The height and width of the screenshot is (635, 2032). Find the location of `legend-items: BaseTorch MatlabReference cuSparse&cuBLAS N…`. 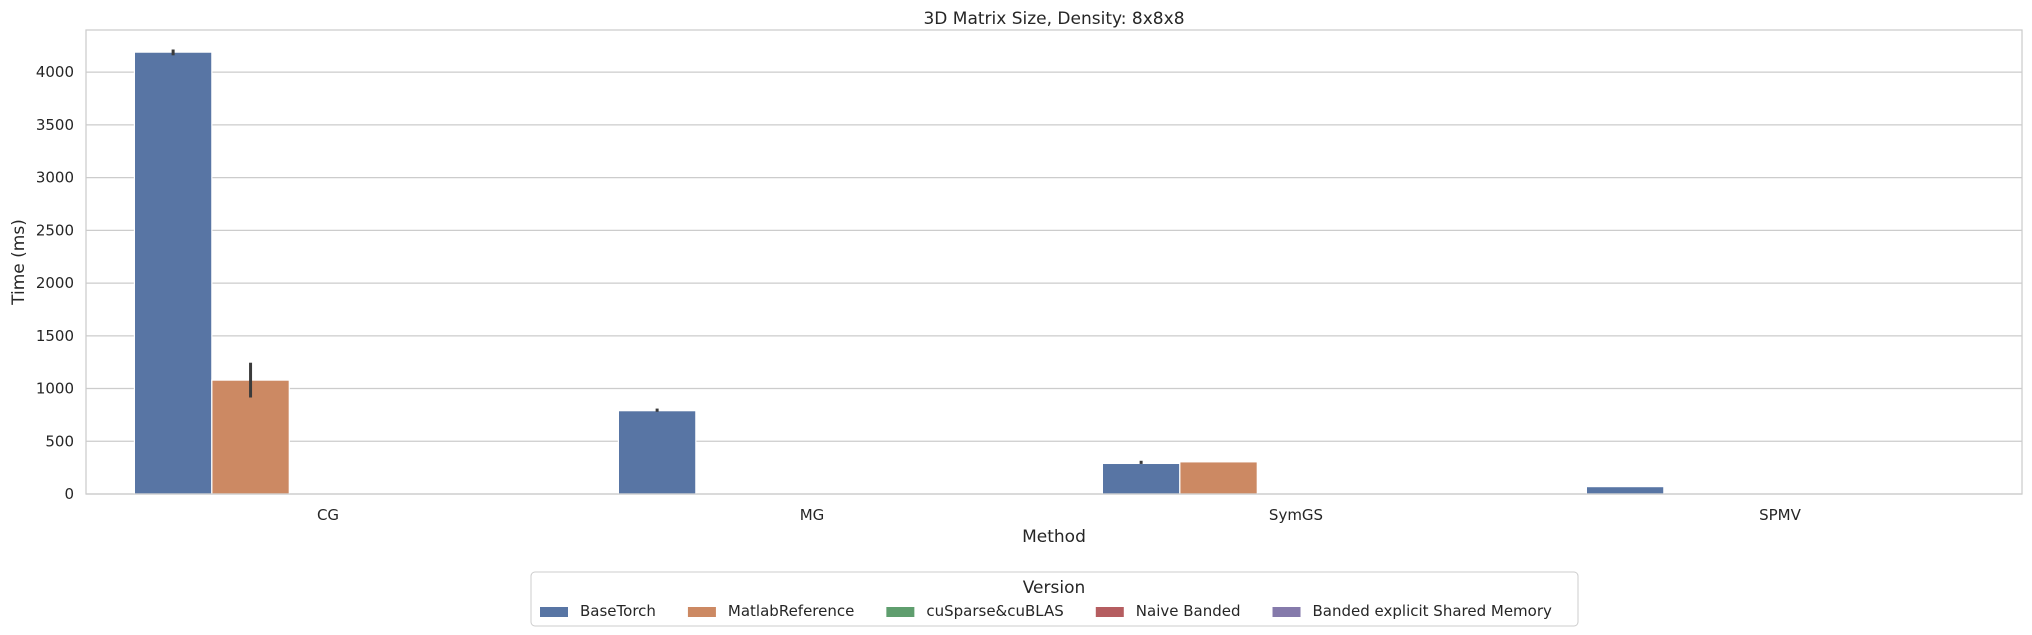

legend-items: BaseTorch MatlabReference cuSparse&cuBLAS N… is located at coordinates (1046, 611).